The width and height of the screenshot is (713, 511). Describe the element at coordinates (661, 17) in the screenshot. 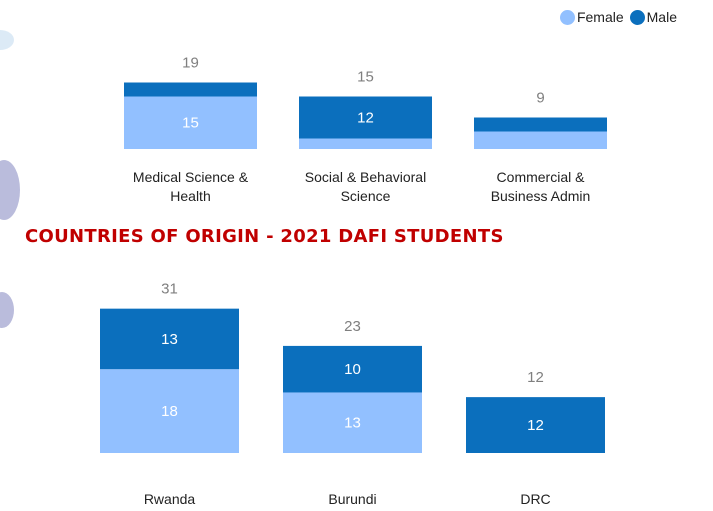

I see `legend-label: Male` at that location.